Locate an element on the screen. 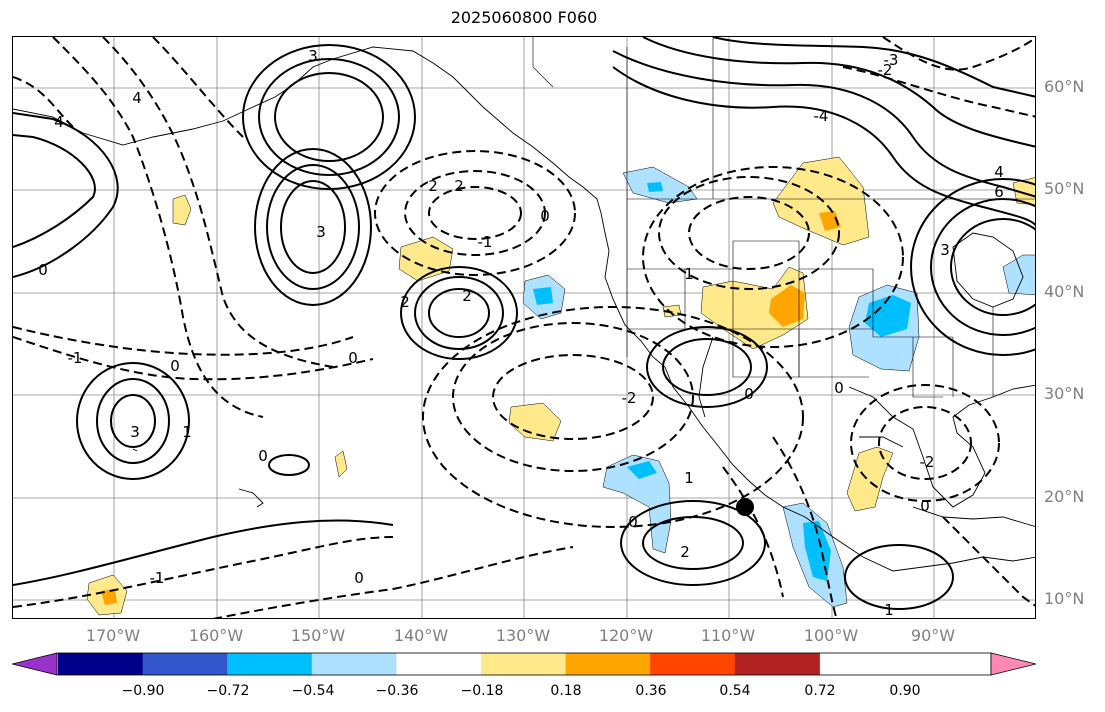 The image size is (1105, 712). lon-label-130w: 130°W is located at coordinates (523, 635).